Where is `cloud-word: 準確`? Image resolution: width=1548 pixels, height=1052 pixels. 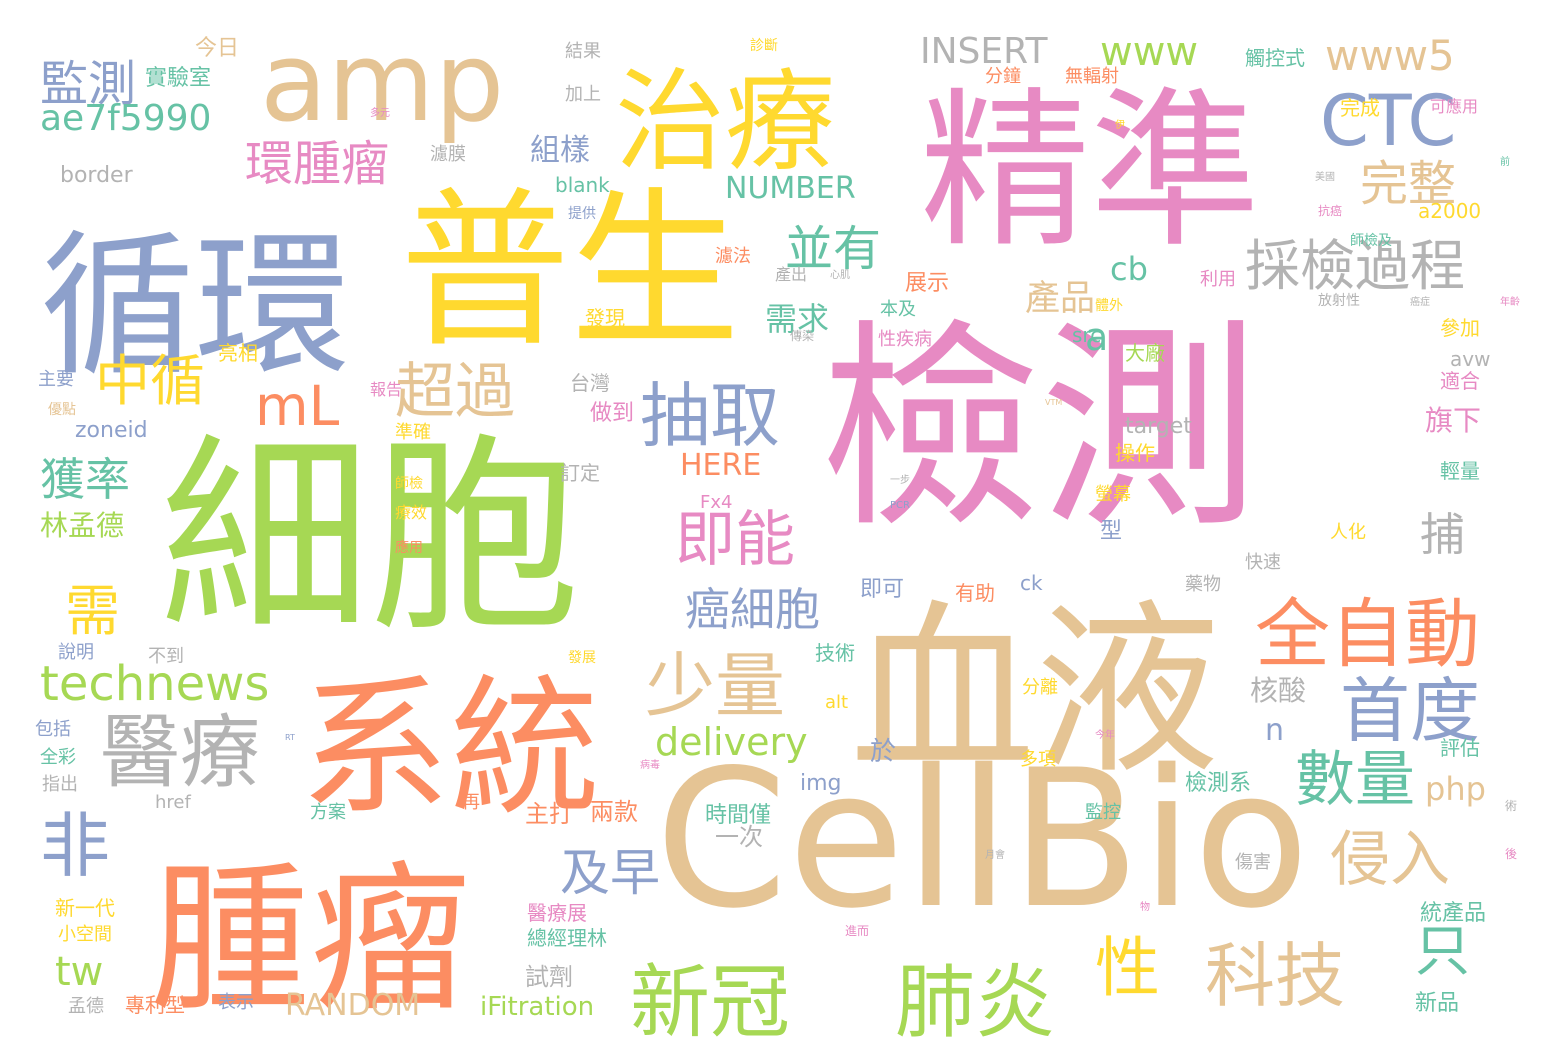 cloud-word: 準確 is located at coordinates (413, 432).